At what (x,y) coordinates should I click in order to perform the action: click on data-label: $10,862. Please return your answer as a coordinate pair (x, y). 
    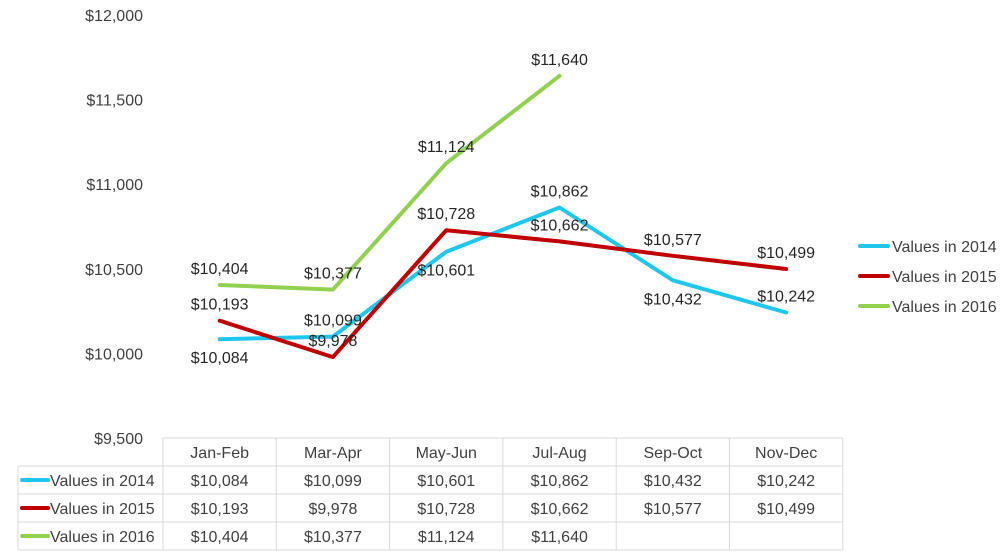
    Looking at the image, I should click on (560, 192).